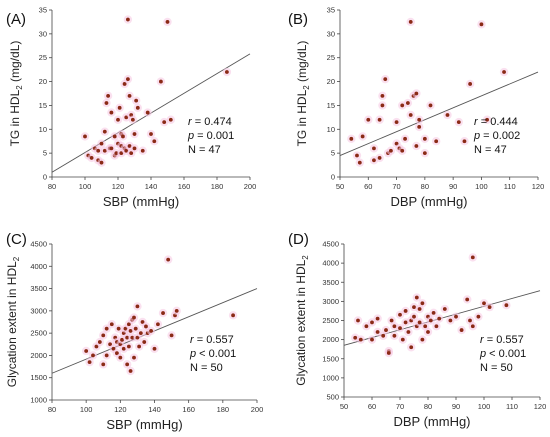 The width and height of the screenshot is (550, 437). What do you see at coordinates (330, 377) in the screenshot?
I see `y-tick-label: 1000` at bounding box center [330, 377].